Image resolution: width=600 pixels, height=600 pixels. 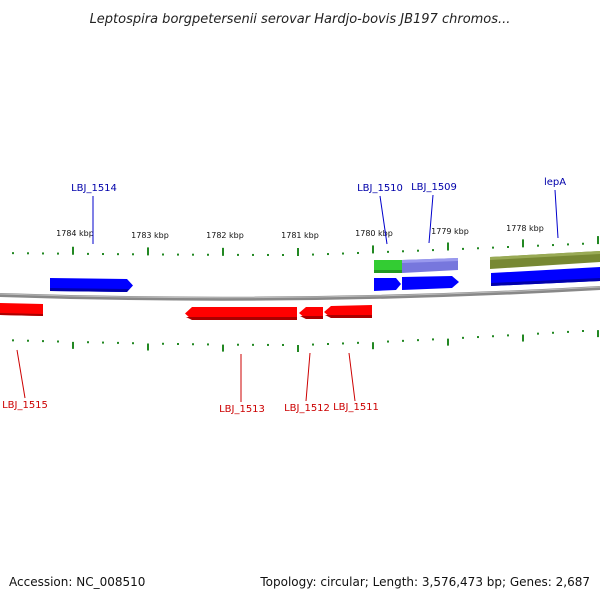 I want to click on scale-label-1782: 1782 kbp, so click(x=225, y=235).